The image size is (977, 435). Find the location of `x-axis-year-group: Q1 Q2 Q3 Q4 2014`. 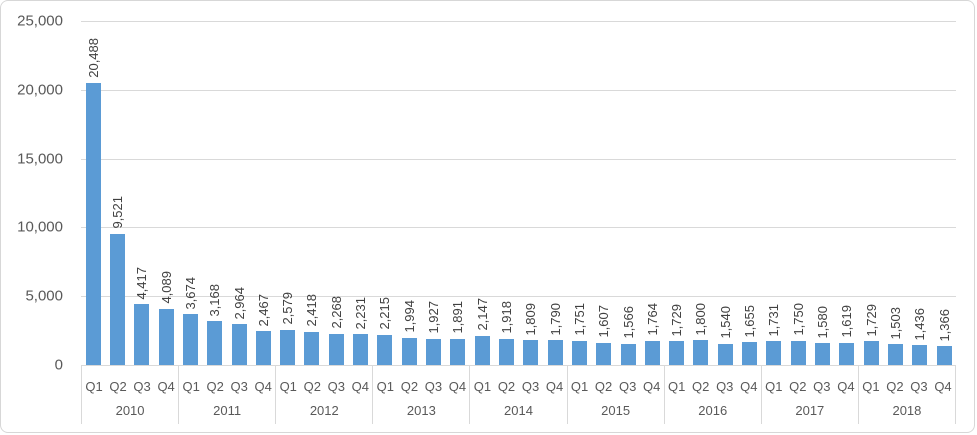

x-axis-year-group: Q1 Q2 Q3 Q4 2014 is located at coordinates (517, 395).